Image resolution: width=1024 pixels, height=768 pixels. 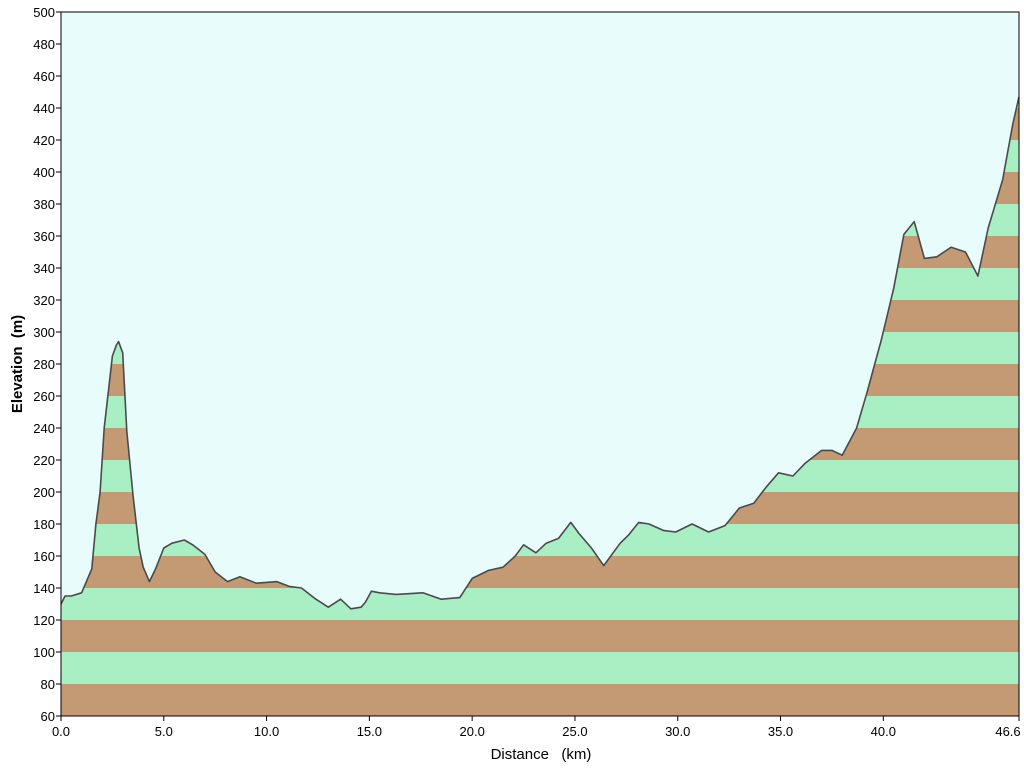 I want to click on y-tick-label: 240, so click(x=44, y=428).